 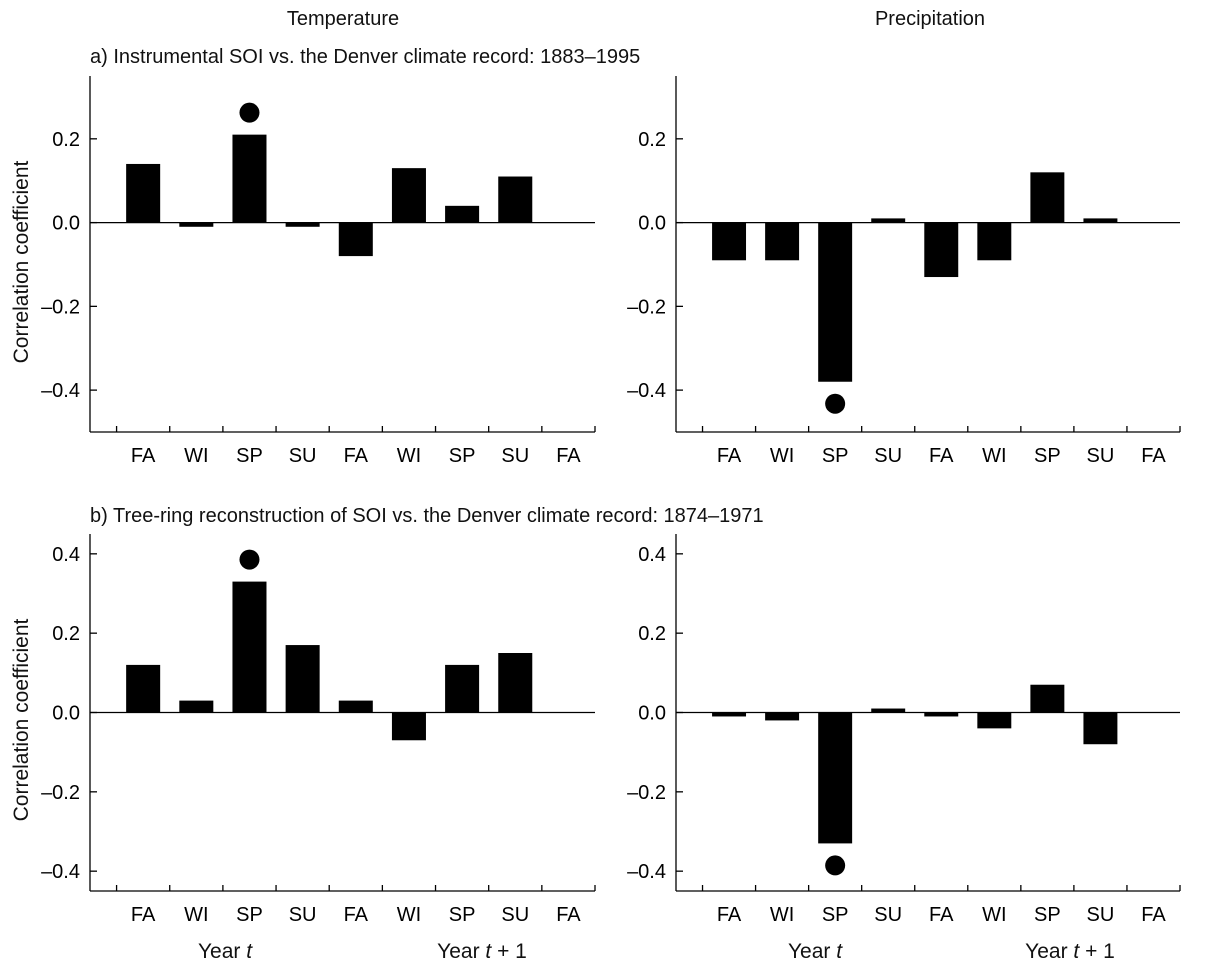 I want to click on year-t1-label-right: Year t + 1, so click(x=1070, y=952).